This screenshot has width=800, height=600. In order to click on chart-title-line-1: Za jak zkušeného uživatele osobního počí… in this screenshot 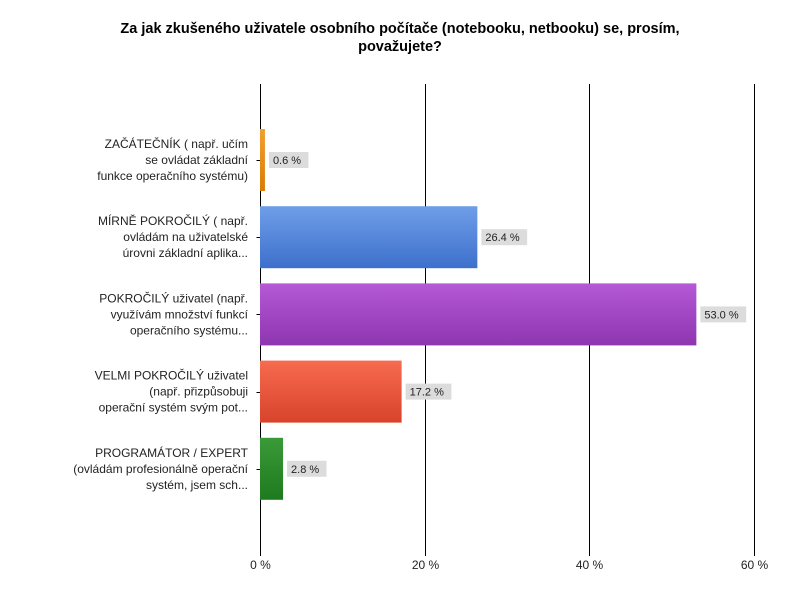, I will do `click(400, 29)`.